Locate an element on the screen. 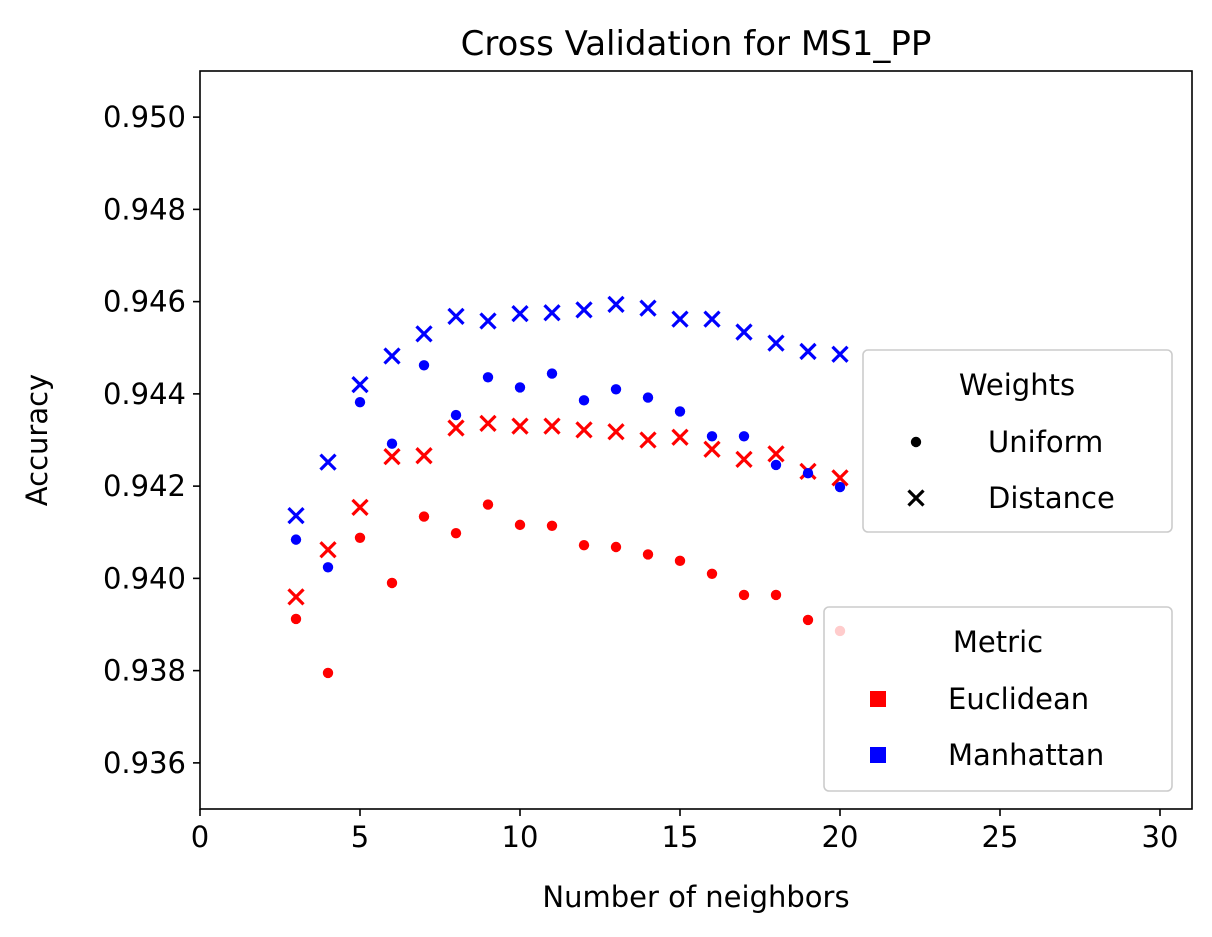 The image size is (1212, 937). legend-metric: Metric Euclidean Manhattan is located at coordinates (998, 699).